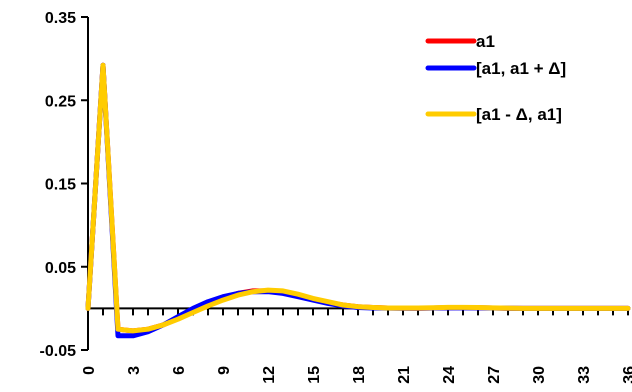 This screenshot has width=632, height=392. I want to click on y-tick-label: 0.25, so click(60, 101).